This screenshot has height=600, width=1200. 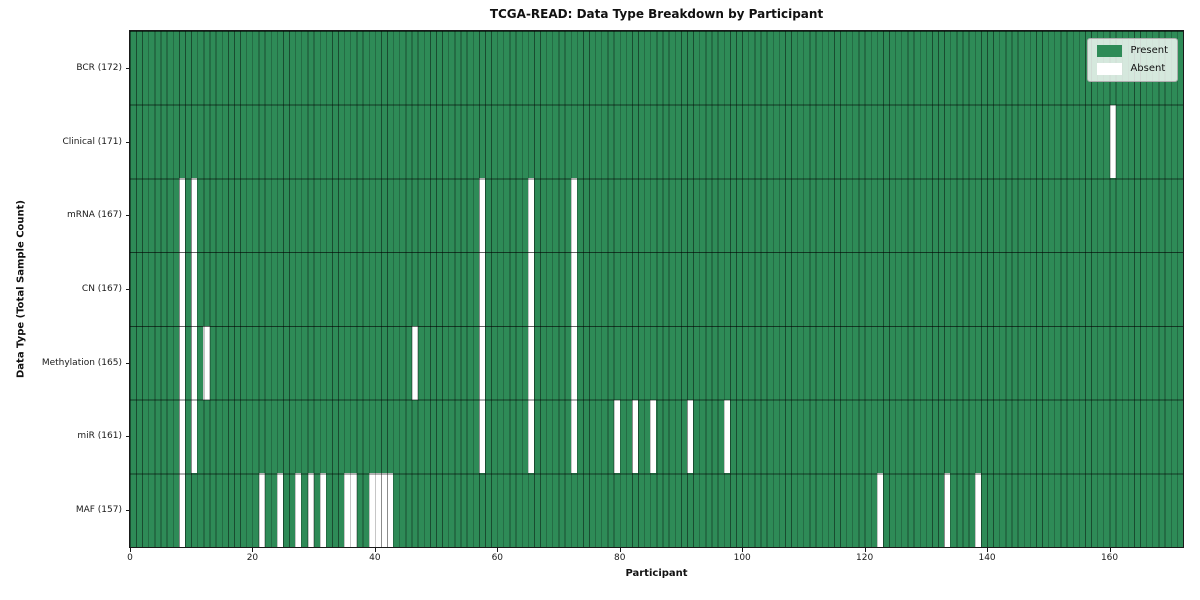 I want to click on legend-label-absent: Absent, so click(x=1148, y=68).